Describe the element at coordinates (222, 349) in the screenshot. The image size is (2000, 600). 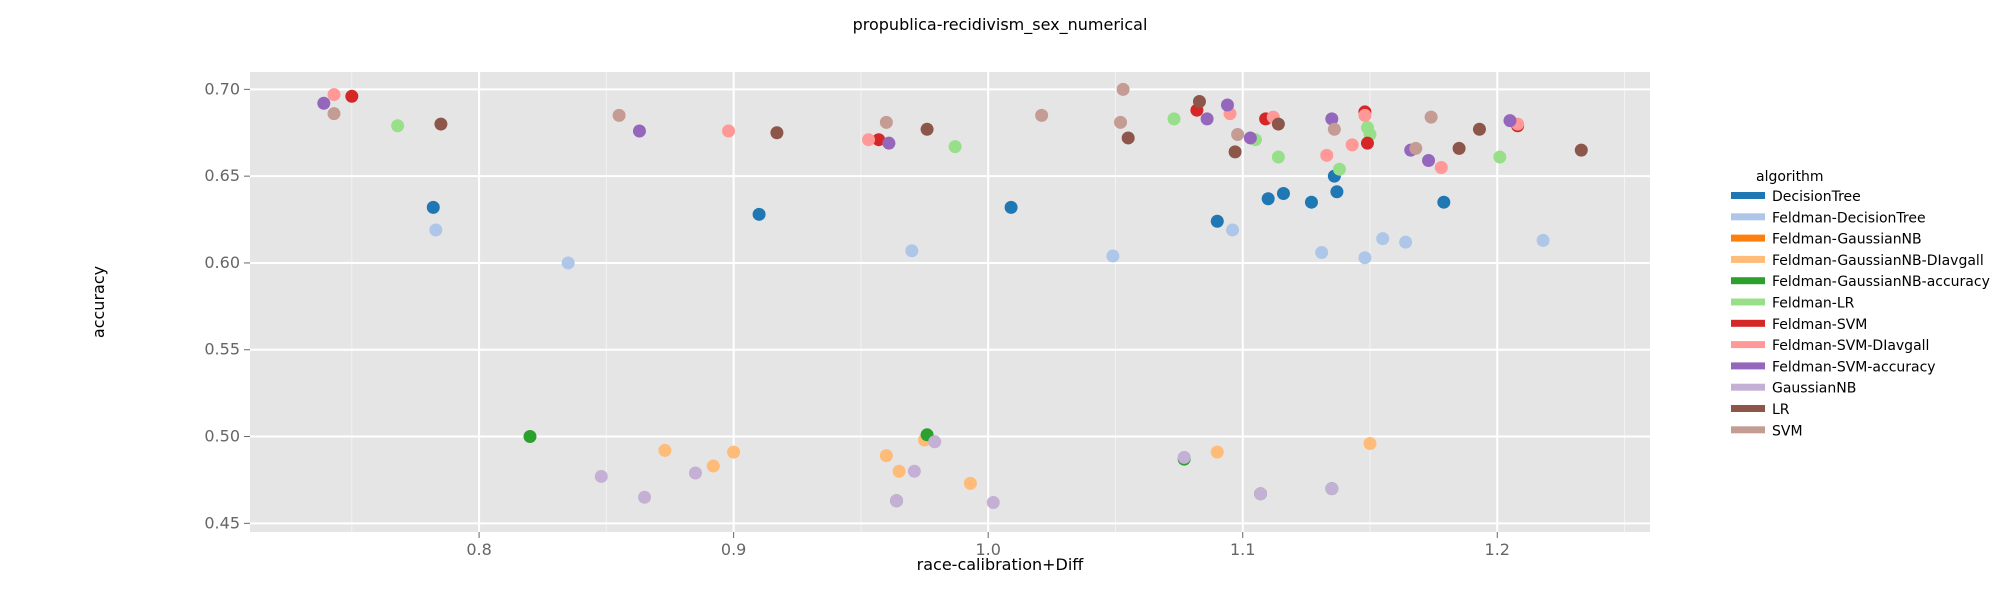
I see `y-tick-label: 0.55` at that location.